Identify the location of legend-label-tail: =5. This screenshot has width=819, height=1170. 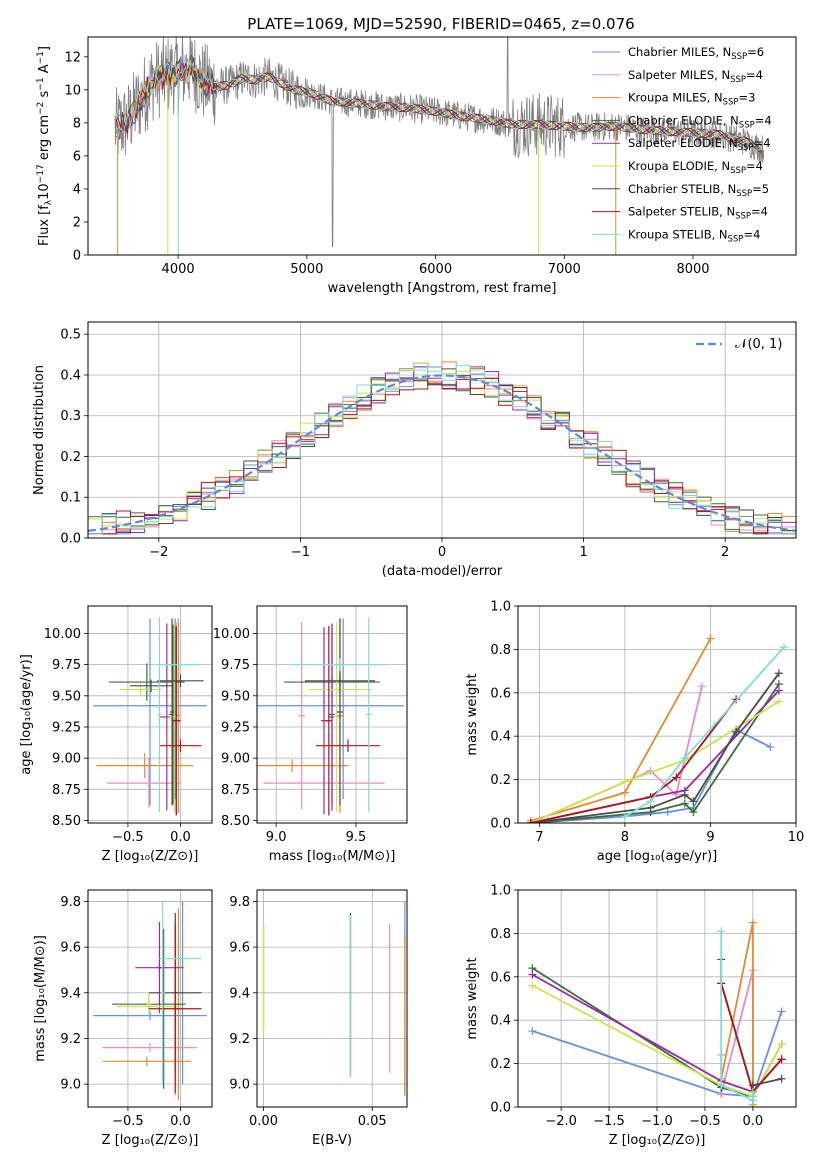
(760, 189).